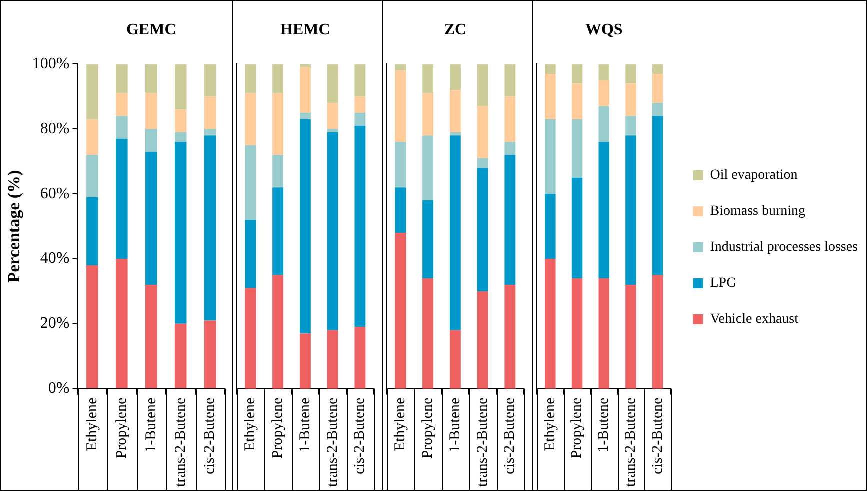  I want to click on y-axis-title: Percentage (%), so click(14, 226).